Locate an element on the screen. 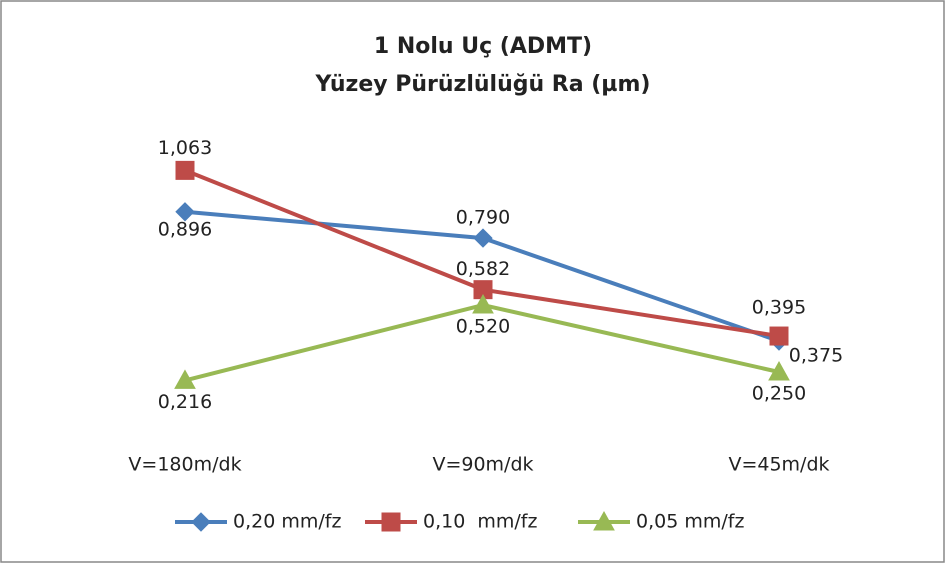 This screenshot has width=945, height=563. legend-label: 0,10 mm/fz is located at coordinates (480, 522).